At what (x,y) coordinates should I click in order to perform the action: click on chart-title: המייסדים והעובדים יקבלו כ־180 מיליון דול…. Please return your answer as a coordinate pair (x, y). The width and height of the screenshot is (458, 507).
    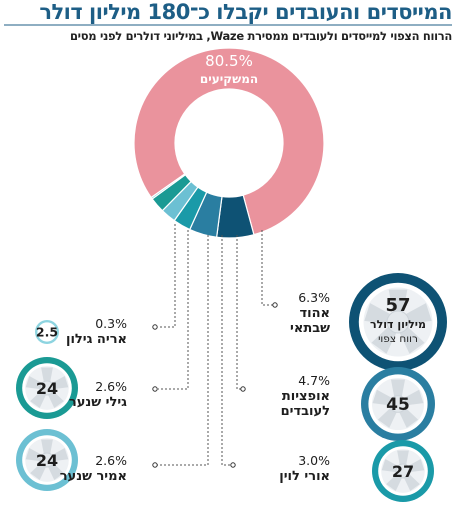
    Looking at the image, I should click on (245, 12).